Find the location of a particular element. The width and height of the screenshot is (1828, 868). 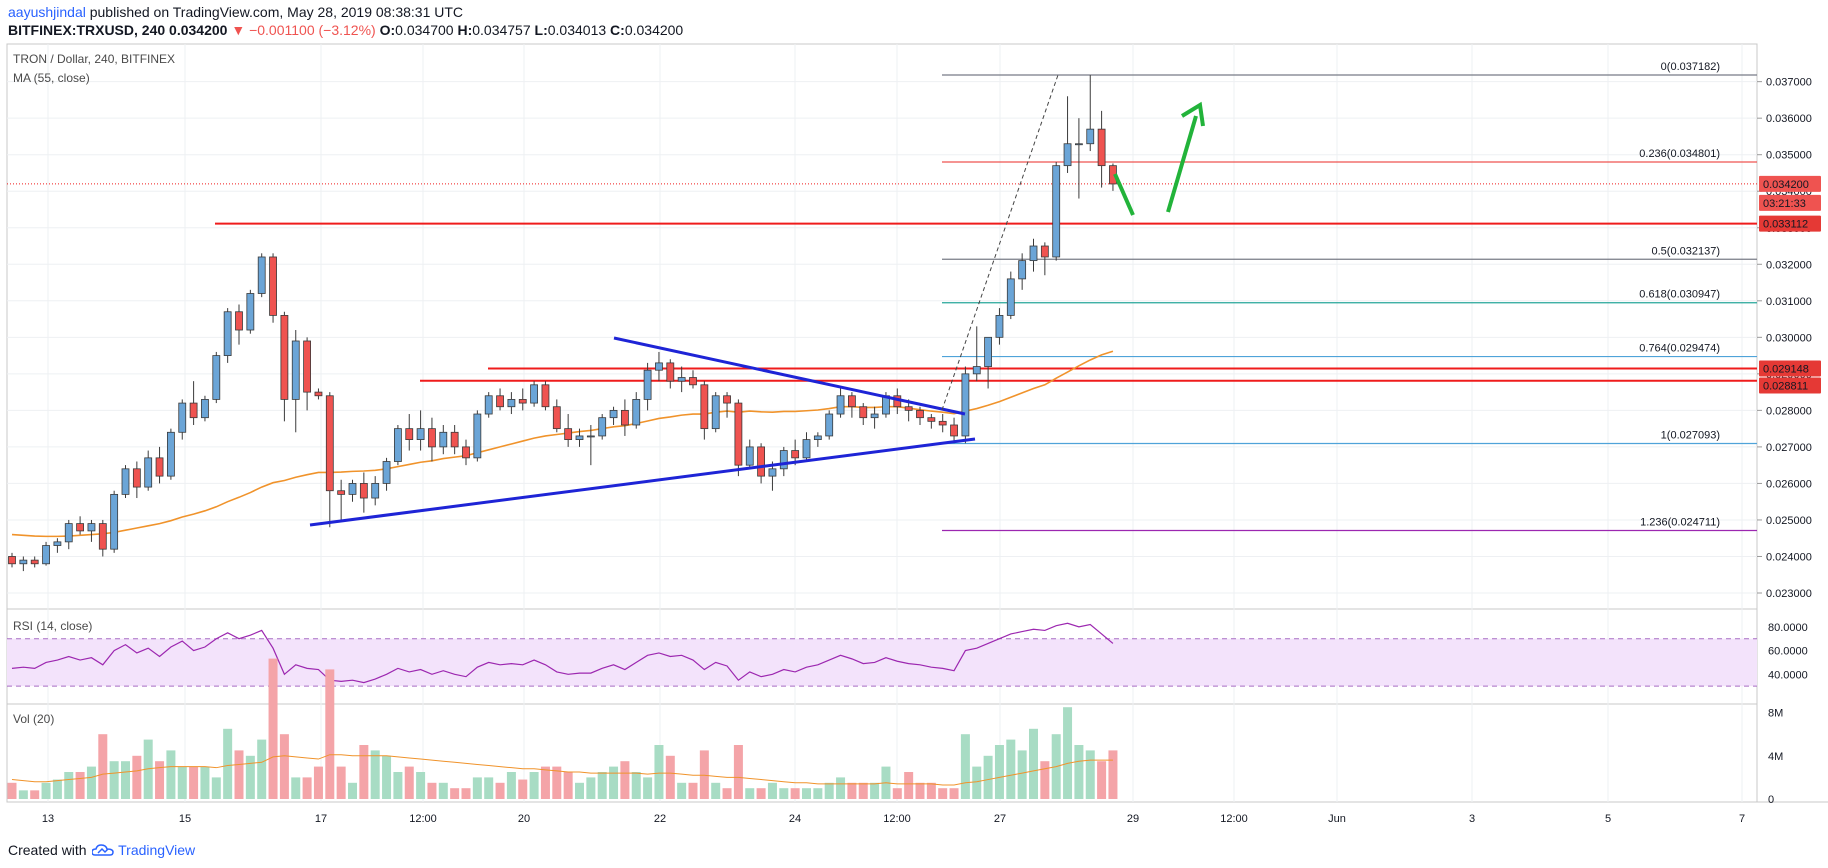

ma-legend: MA (55, close) is located at coordinates (51, 78).